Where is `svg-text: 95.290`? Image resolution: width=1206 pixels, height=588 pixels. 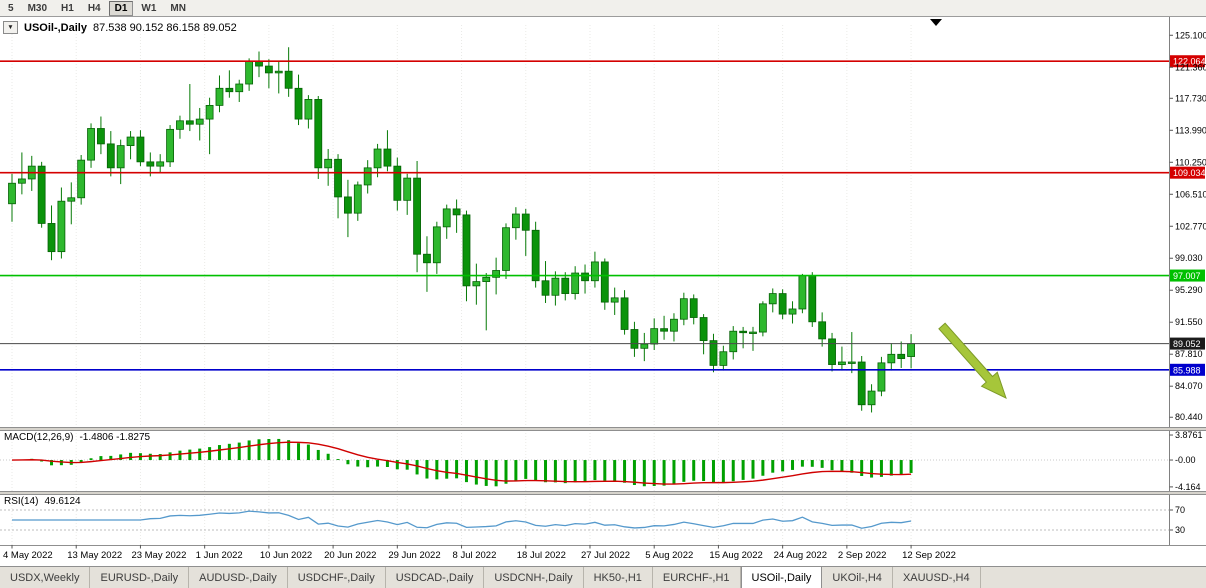 svg-text: 95.290 is located at coordinates (1189, 290).